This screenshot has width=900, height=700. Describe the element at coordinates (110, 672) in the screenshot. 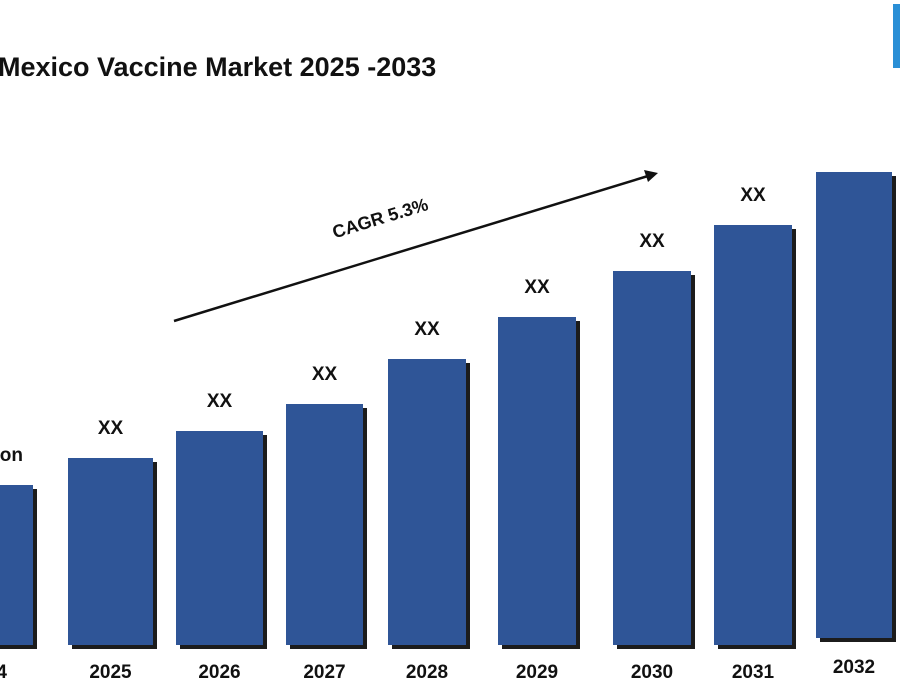

I see `x-tick-label: 2025` at that location.